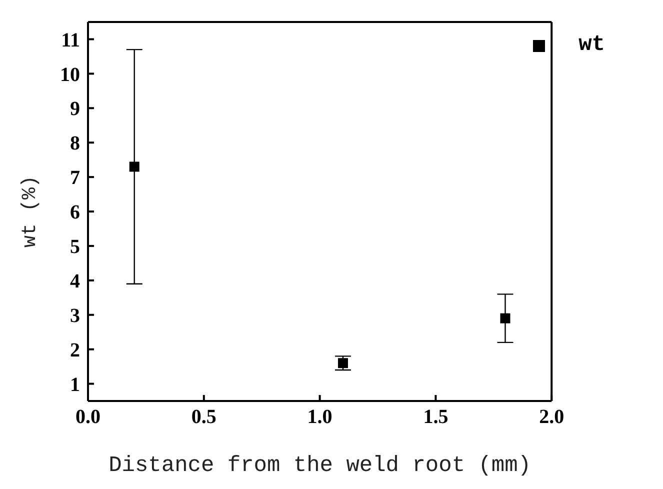  I want to click on x-tick-label: 0.5, so click(203, 417).